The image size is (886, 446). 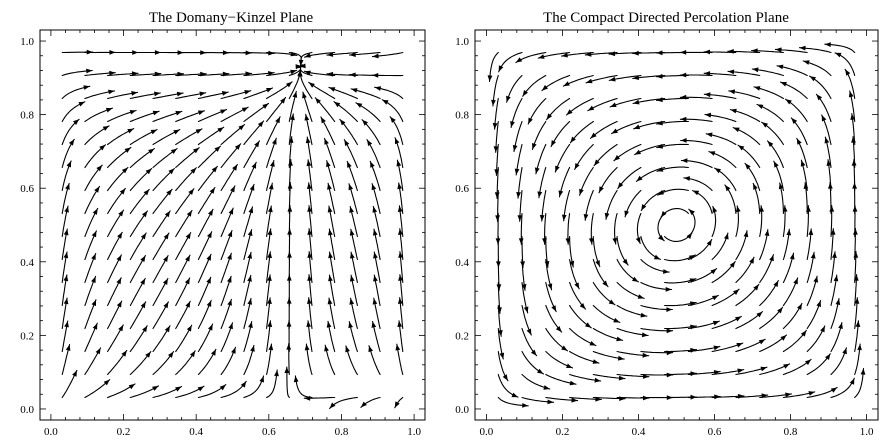 I want to click on chart-title: The Compact Directed Percolation Plane, so click(x=666, y=18).